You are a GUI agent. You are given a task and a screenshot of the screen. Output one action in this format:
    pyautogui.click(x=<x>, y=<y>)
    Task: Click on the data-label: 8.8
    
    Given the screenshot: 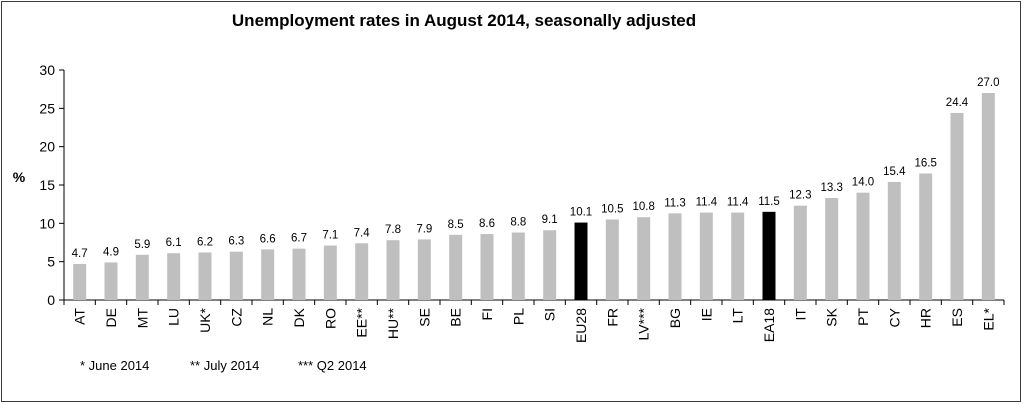 What is the action you would take?
    pyautogui.click(x=518, y=223)
    